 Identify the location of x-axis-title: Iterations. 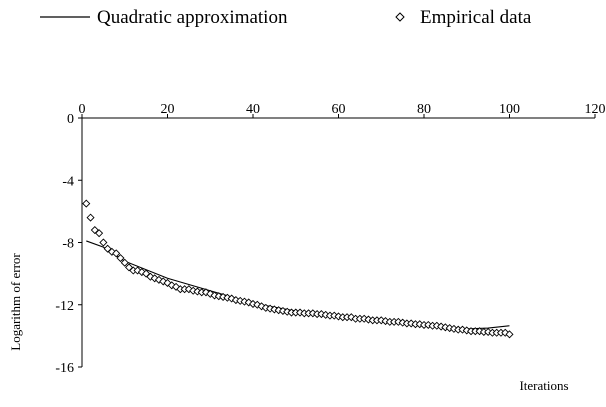
(543, 385).